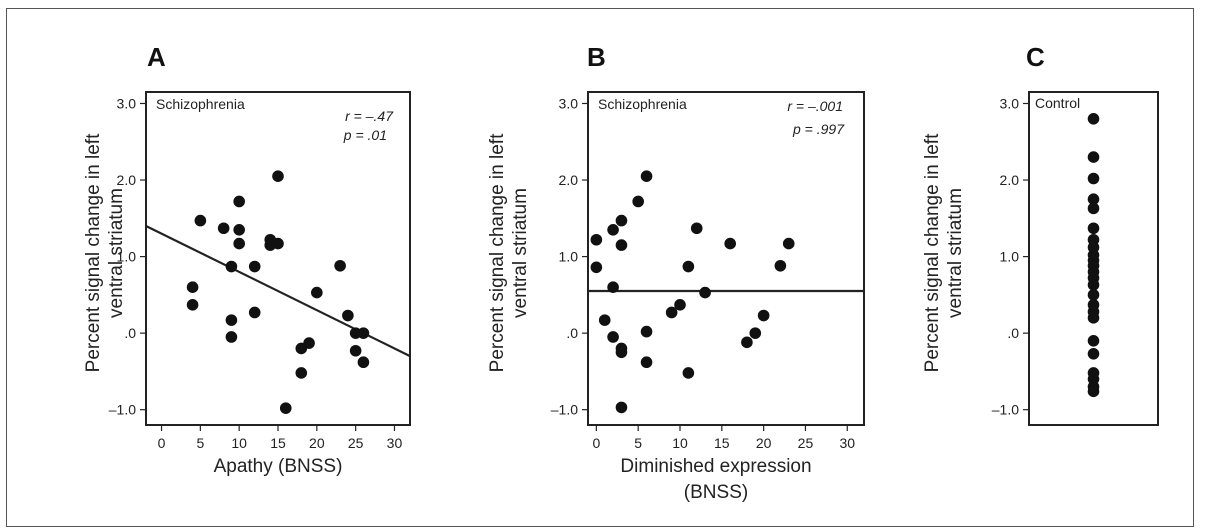 The image size is (1206, 530). What do you see at coordinates (569, 103) in the screenshot?
I see `panel-b-ytick-label: 3.0` at bounding box center [569, 103].